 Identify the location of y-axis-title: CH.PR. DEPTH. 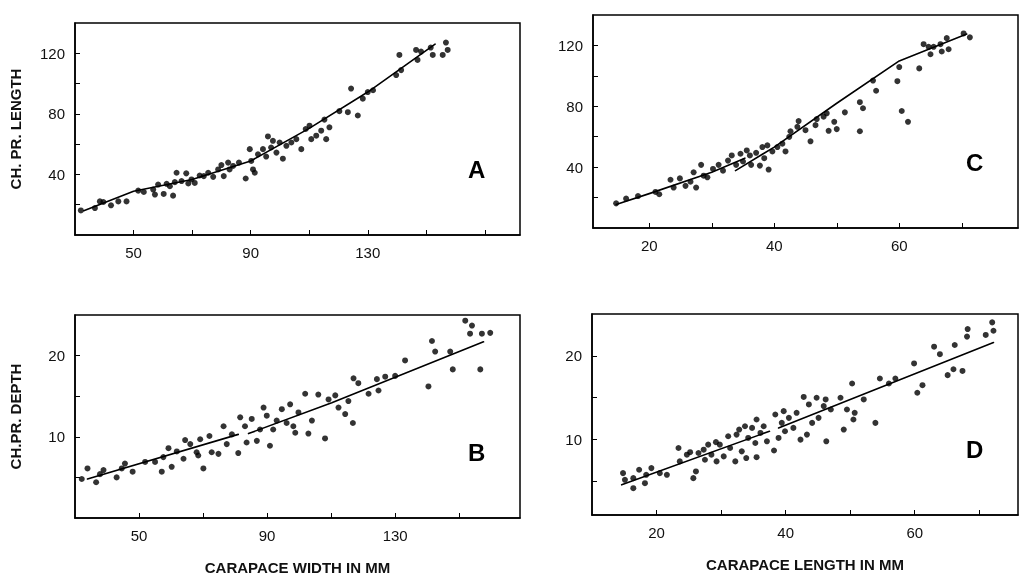
(15, 416).